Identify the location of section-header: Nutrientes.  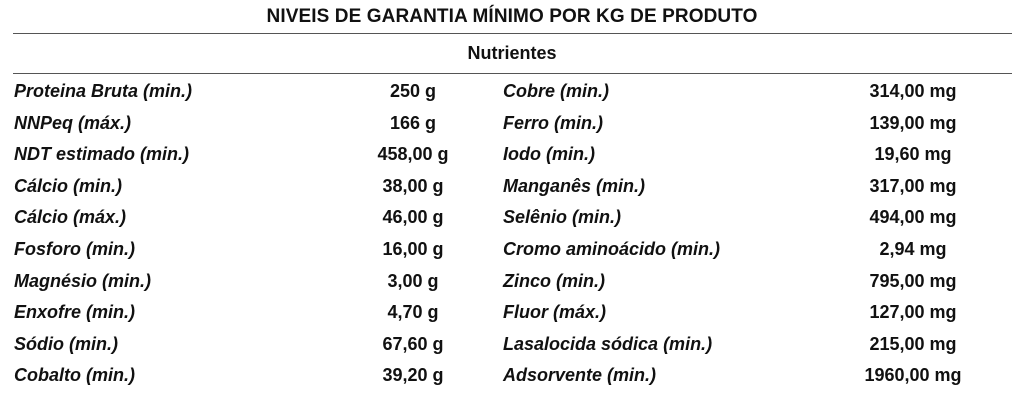
(512, 53).